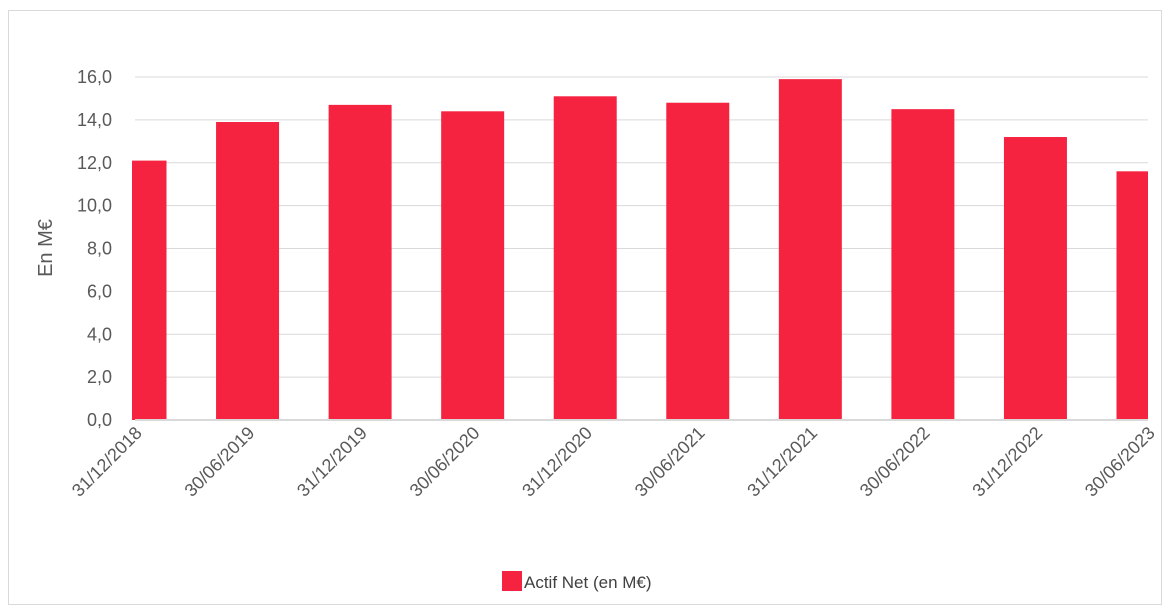 This screenshot has width=1170, height=613. What do you see at coordinates (670, 462) in the screenshot?
I see `x-tick-label: 30/06/2021` at bounding box center [670, 462].